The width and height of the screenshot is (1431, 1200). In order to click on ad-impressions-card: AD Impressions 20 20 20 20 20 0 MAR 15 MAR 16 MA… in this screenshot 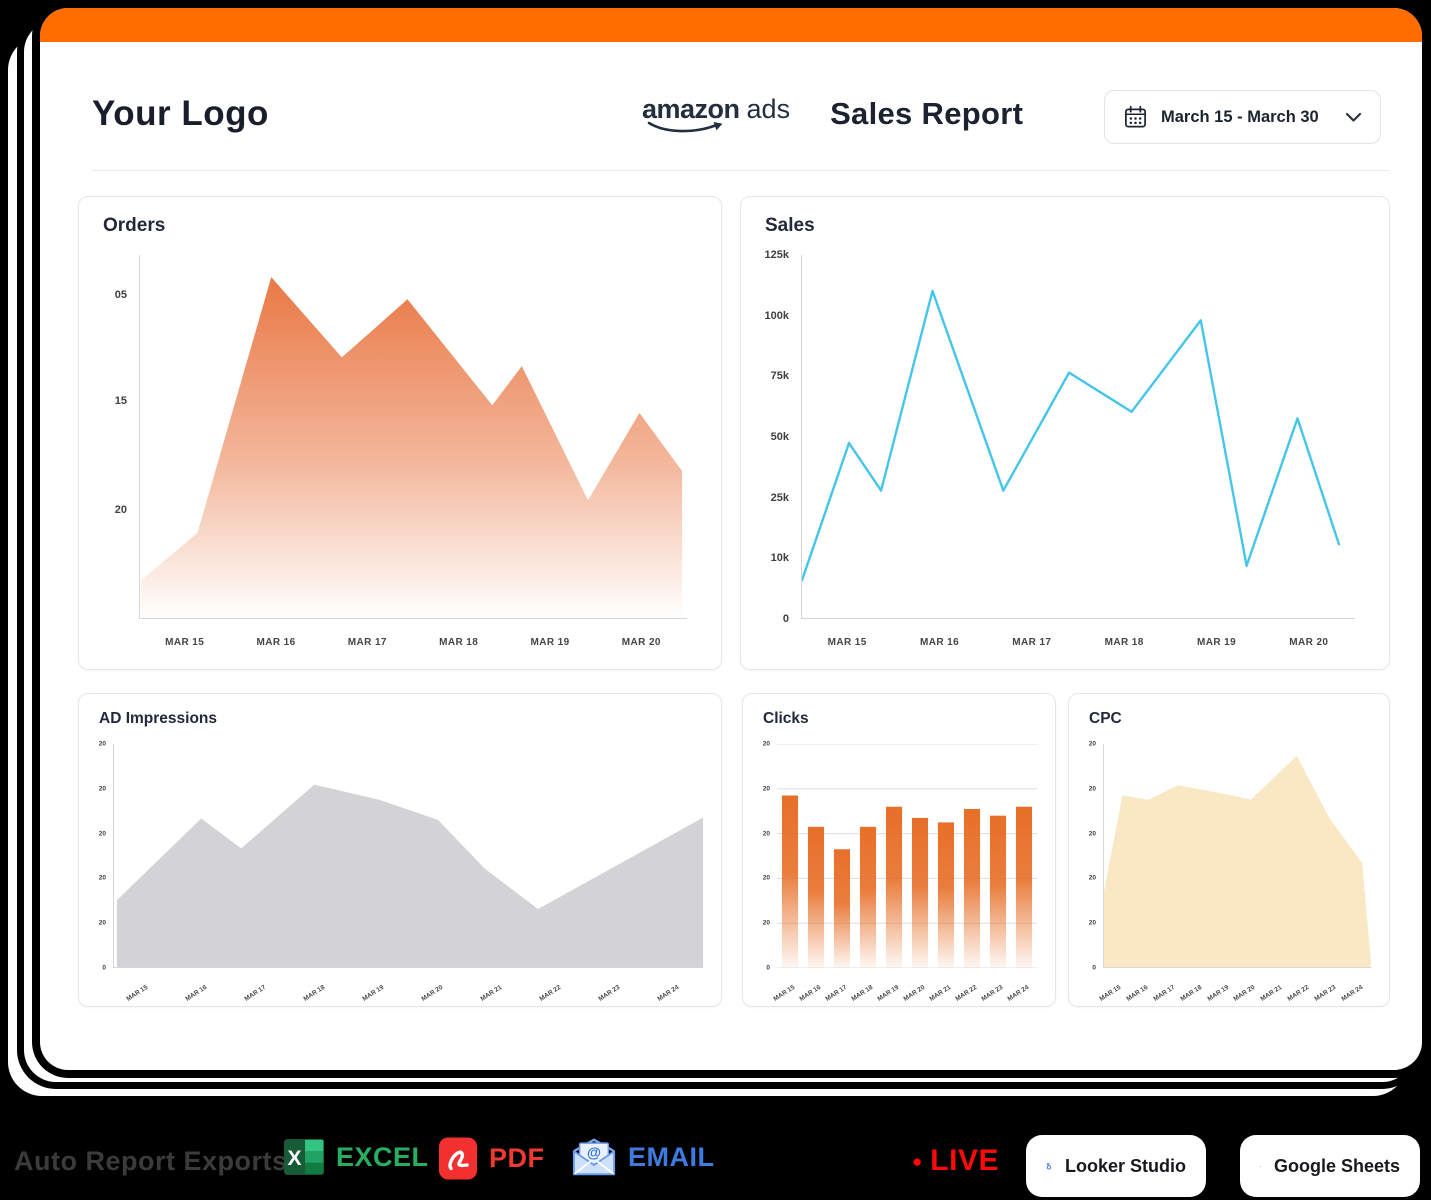, I will do `click(400, 850)`.